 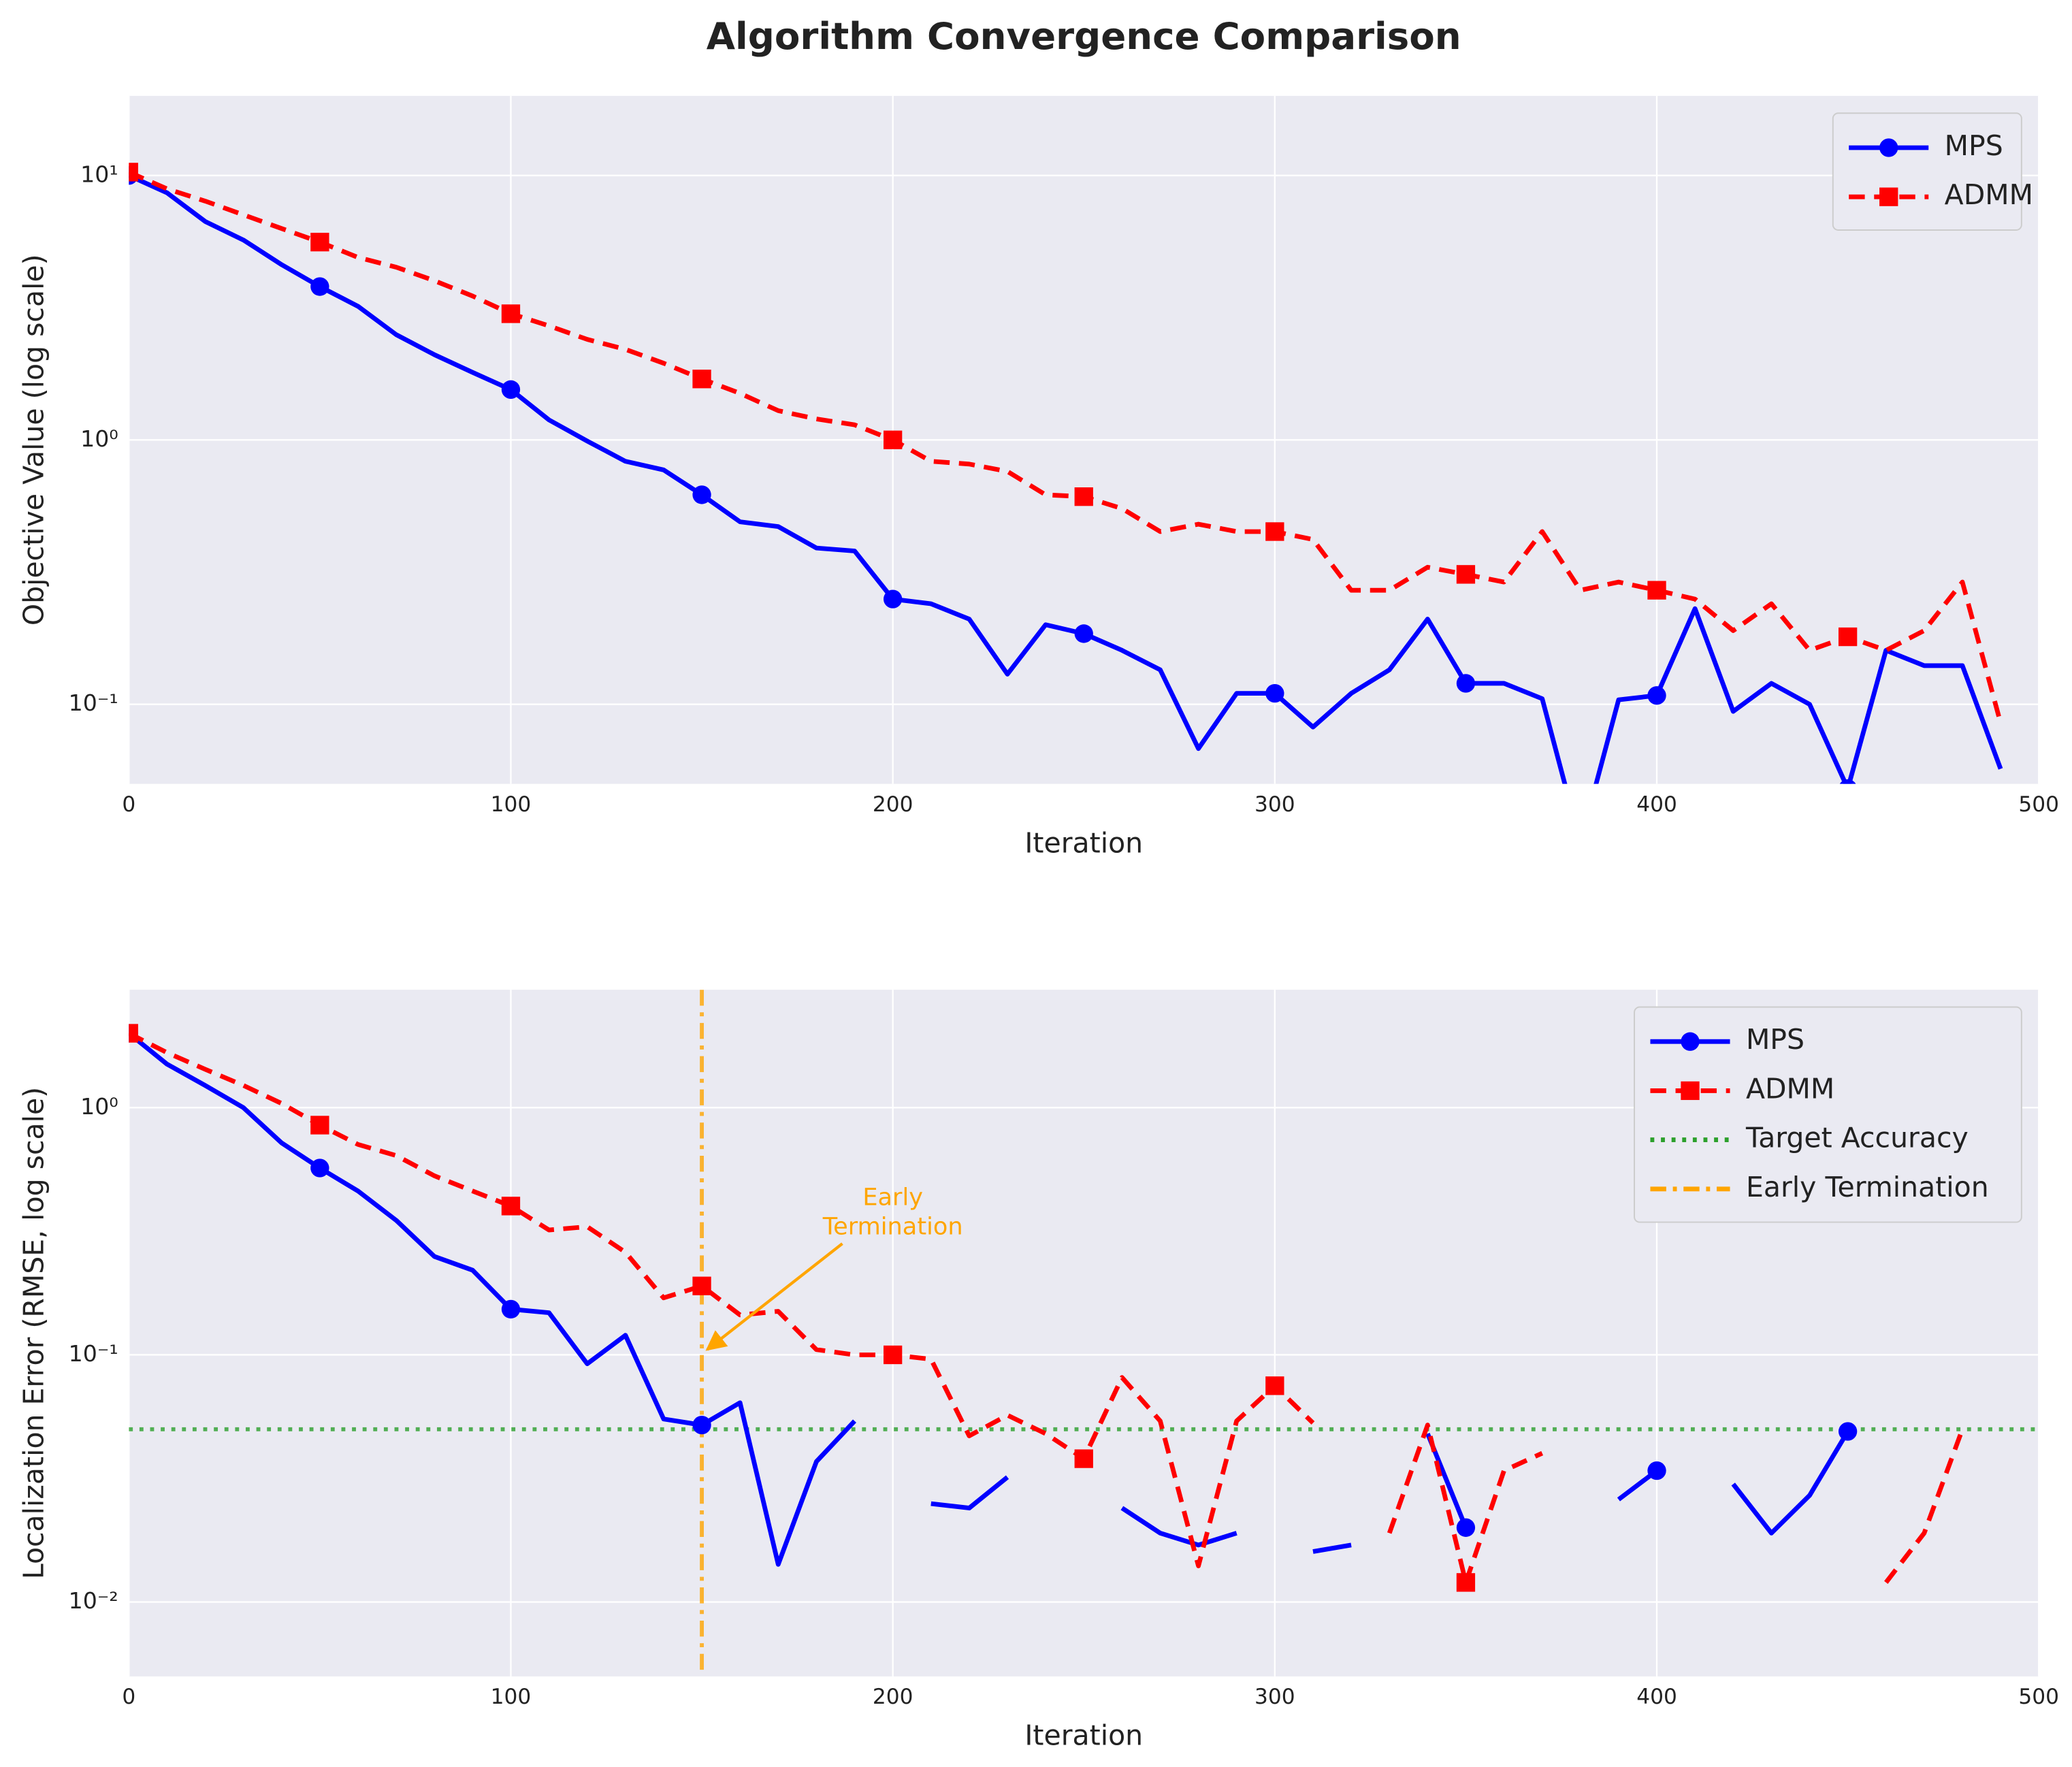 I want to click on annotation-text: Early, so click(x=892, y=1198).